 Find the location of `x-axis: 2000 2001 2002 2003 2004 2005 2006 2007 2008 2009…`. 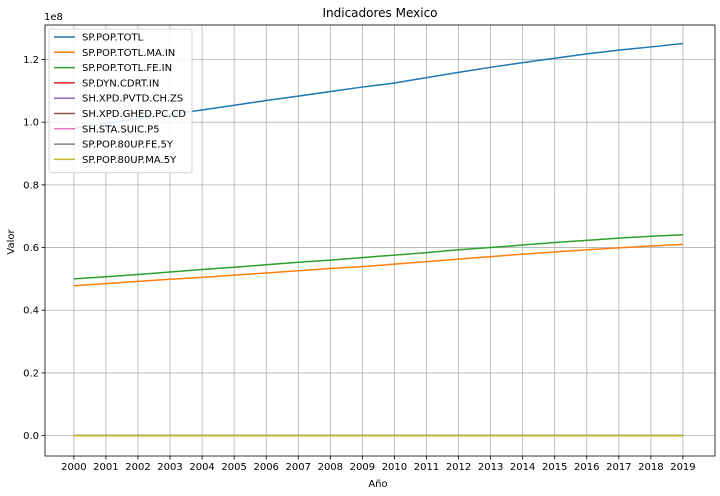

x-axis: 2000 2001 2002 2003 2004 2005 2006 2007 2008 2009… is located at coordinates (378, 464).